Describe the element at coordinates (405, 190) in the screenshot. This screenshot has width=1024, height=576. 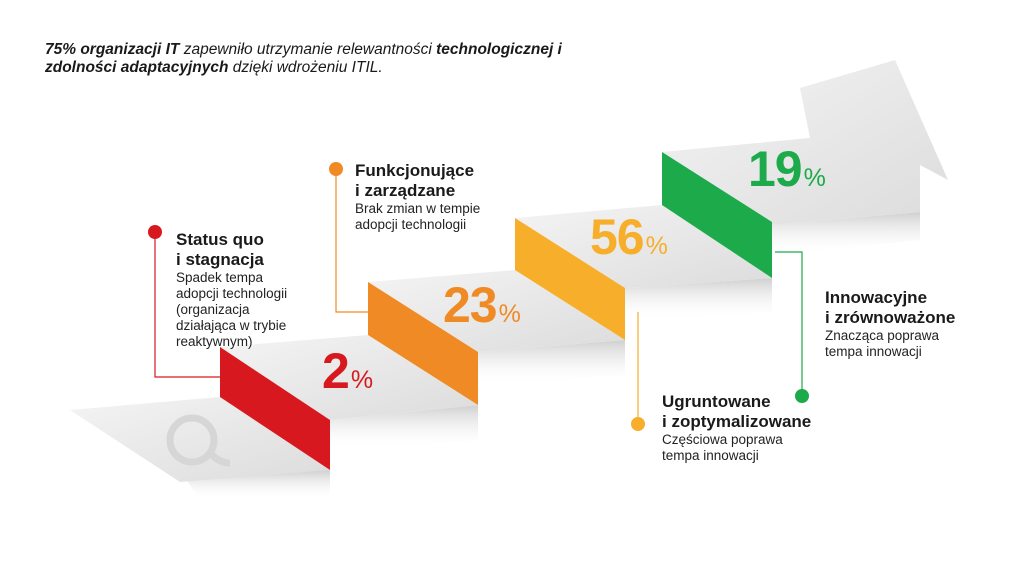
I see `callout-title: i zarządzane` at that location.